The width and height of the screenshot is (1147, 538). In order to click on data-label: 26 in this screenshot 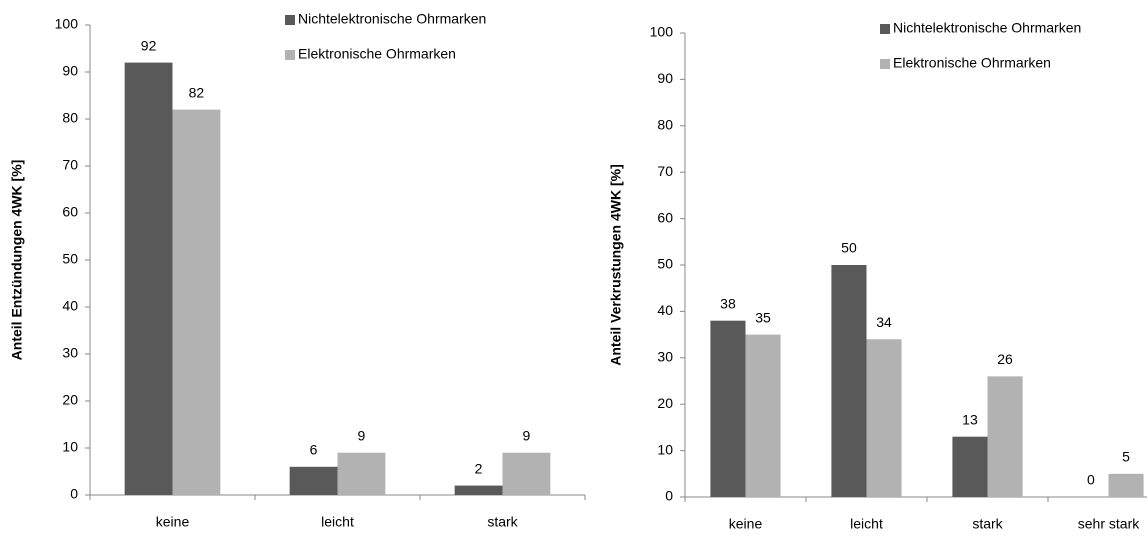, I will do `click(1005, 359)`.